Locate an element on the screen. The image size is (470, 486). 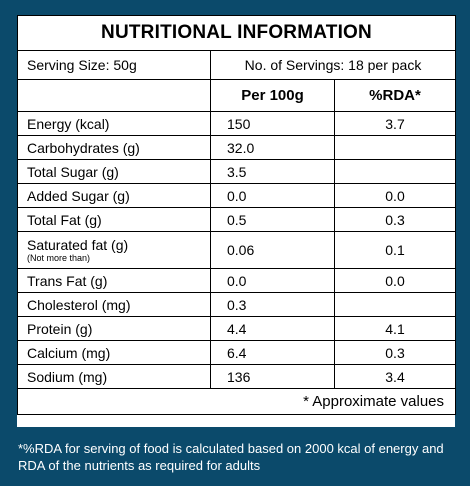
header-per-100g: Per 100g is located at coordinates (272, 95).